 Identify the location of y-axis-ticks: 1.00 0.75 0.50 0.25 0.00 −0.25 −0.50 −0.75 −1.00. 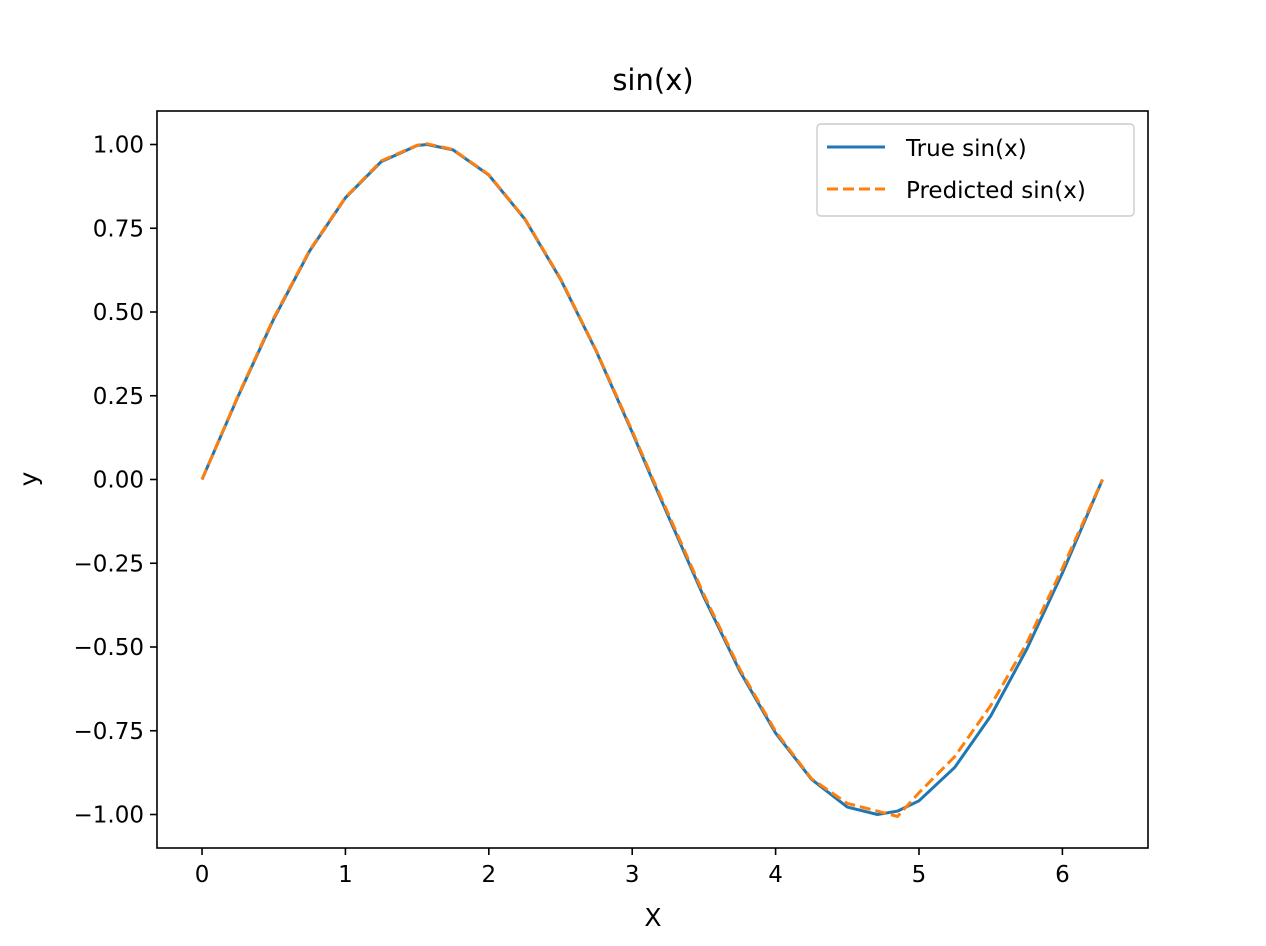
(115, 481).